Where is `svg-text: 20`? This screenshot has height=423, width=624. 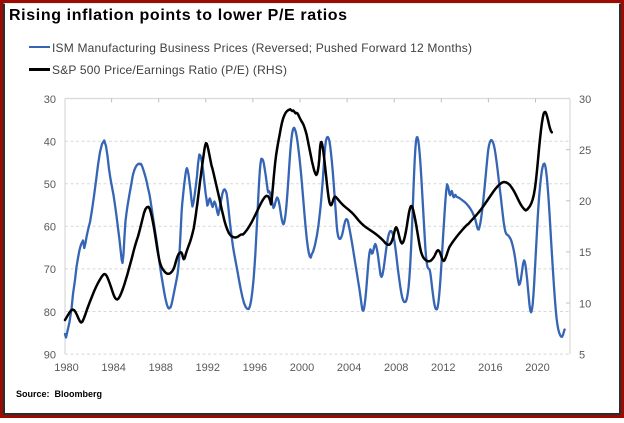
svg-text: 20 is located at coordinates (585, 202).